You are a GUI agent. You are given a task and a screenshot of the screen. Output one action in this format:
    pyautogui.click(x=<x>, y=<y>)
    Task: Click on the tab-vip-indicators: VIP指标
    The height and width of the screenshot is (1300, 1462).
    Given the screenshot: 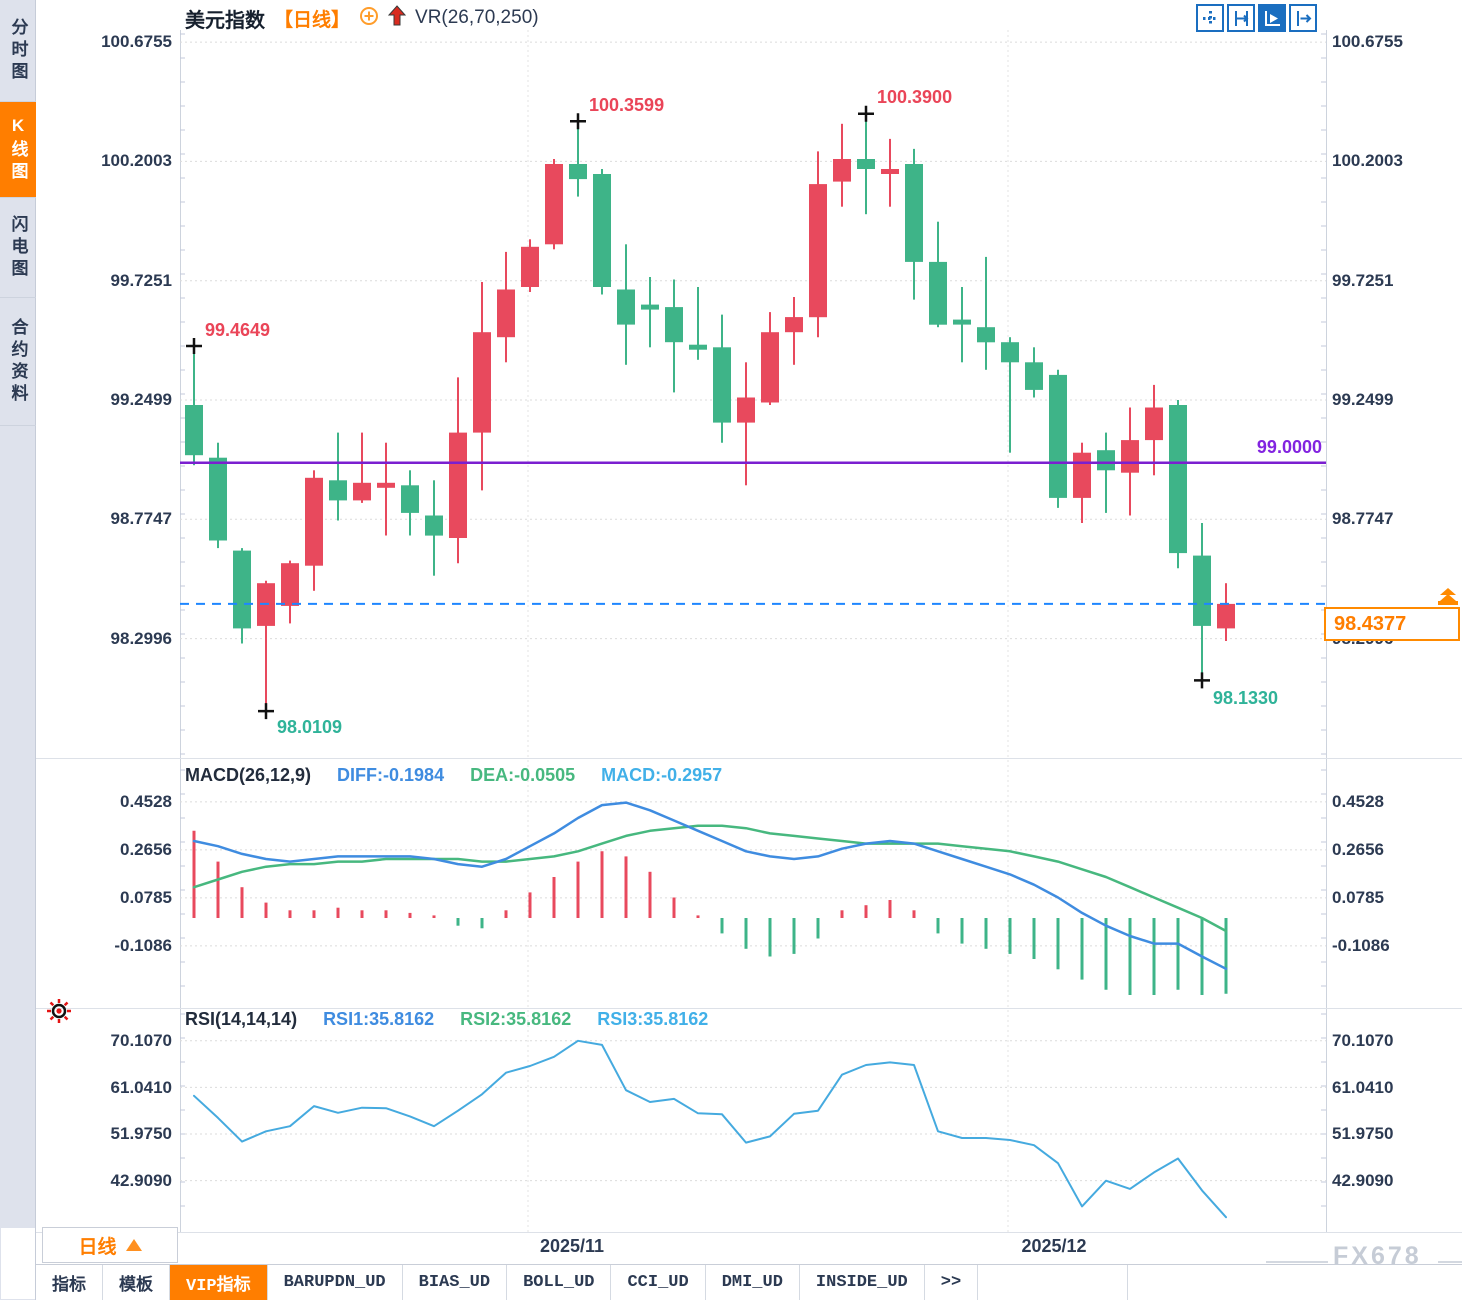 What is the action you would take?
    pyautogui.click(x=219, y=1282)
    